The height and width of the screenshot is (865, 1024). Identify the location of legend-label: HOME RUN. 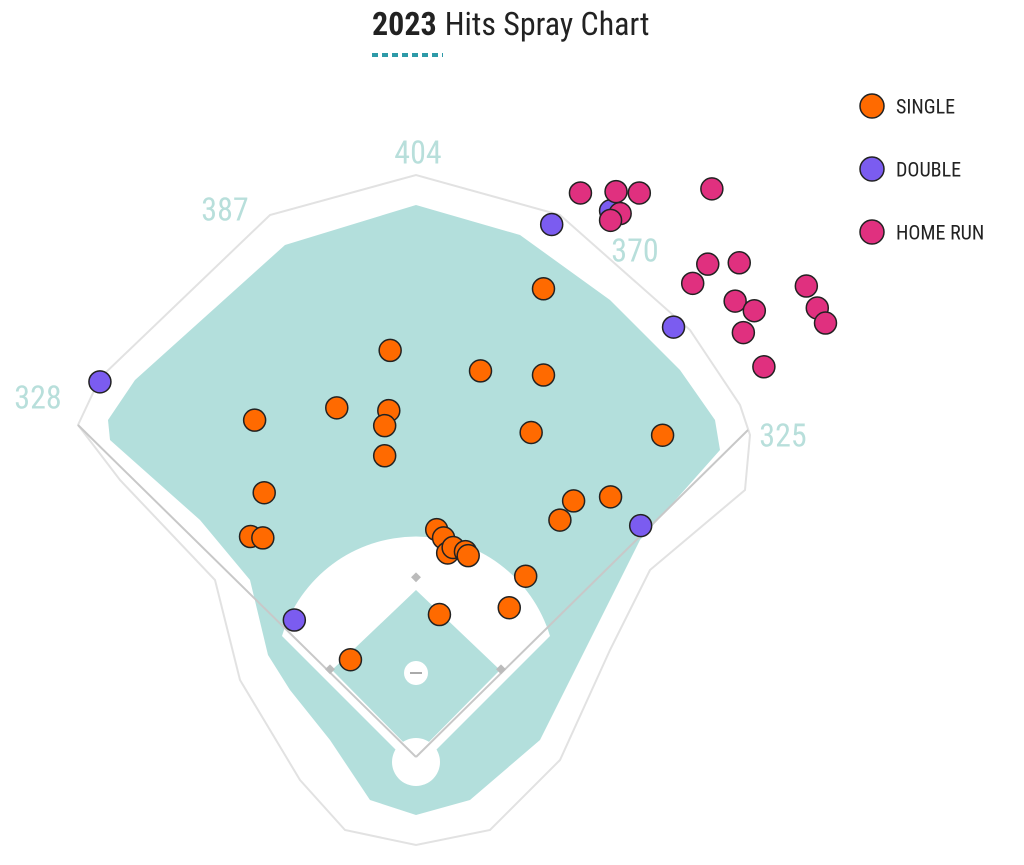
(940, 232).